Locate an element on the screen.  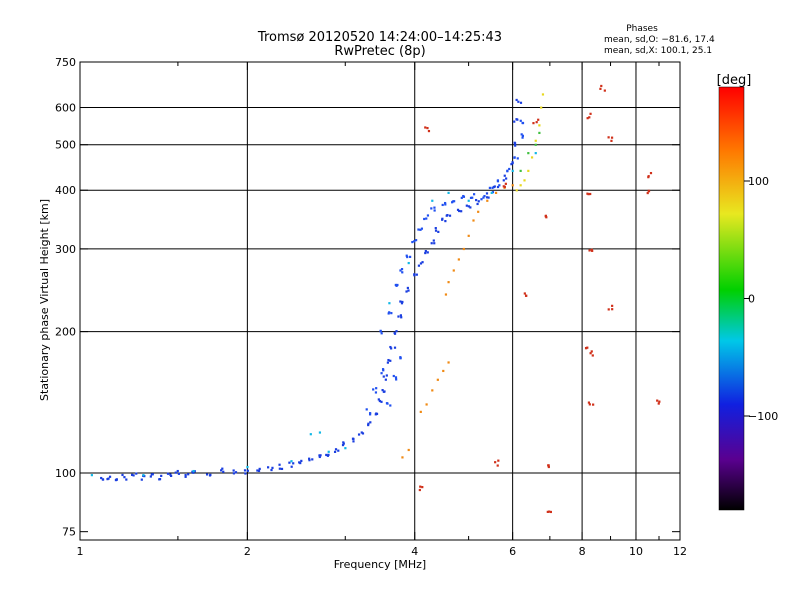
phases-heading: Phases is located at coordinates (642, 29).